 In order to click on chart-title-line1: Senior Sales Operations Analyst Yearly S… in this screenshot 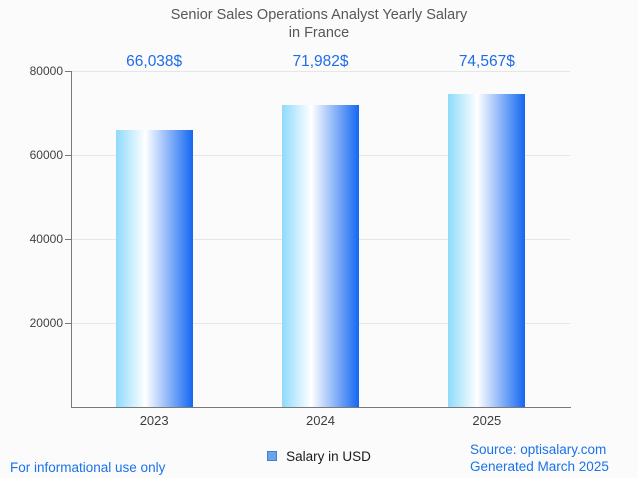, I will do `click(319, 15)`.